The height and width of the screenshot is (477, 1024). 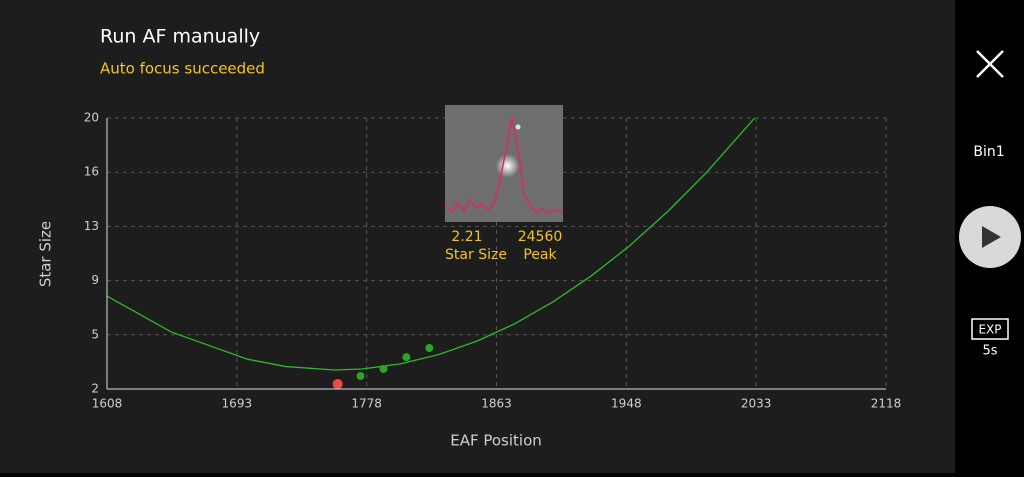 I want to click on exp-badge-text: EXP, so click(x=989, y=330).